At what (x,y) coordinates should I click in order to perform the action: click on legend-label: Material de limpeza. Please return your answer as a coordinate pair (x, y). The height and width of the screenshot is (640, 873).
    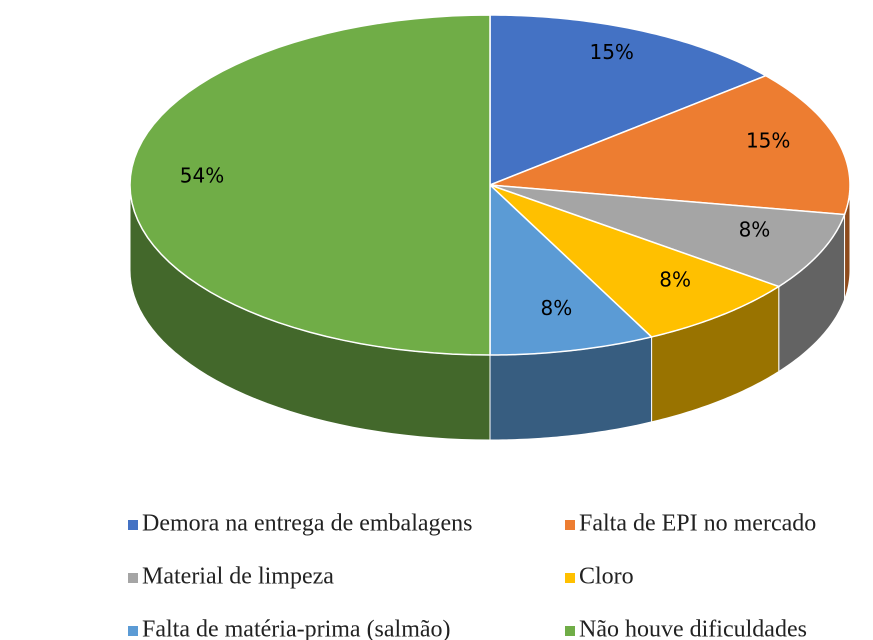
    Looking at the image, I should click on (238, 577).